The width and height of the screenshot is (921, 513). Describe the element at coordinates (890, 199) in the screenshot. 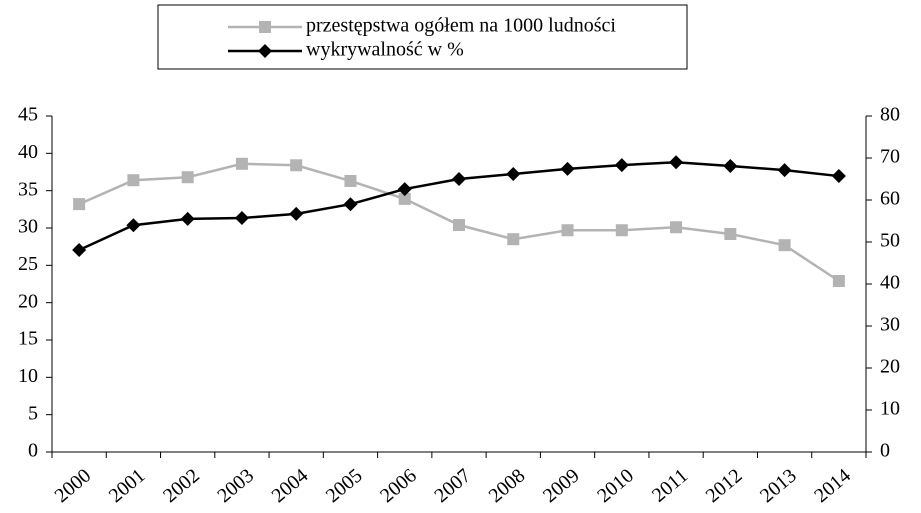

I see `y2-tick-label: 60` at that location.